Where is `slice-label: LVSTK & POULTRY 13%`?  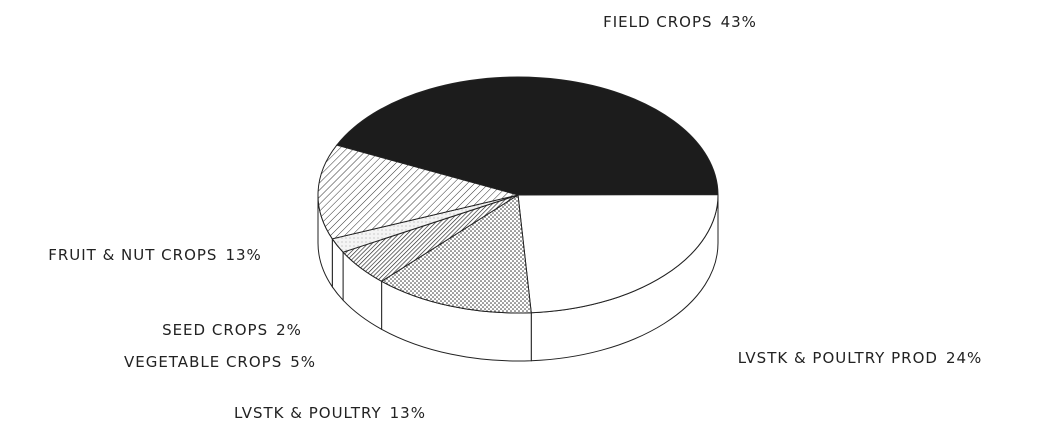 slice-label: LVSTK & POULTRY 13% is located at coordinates (330, 413).